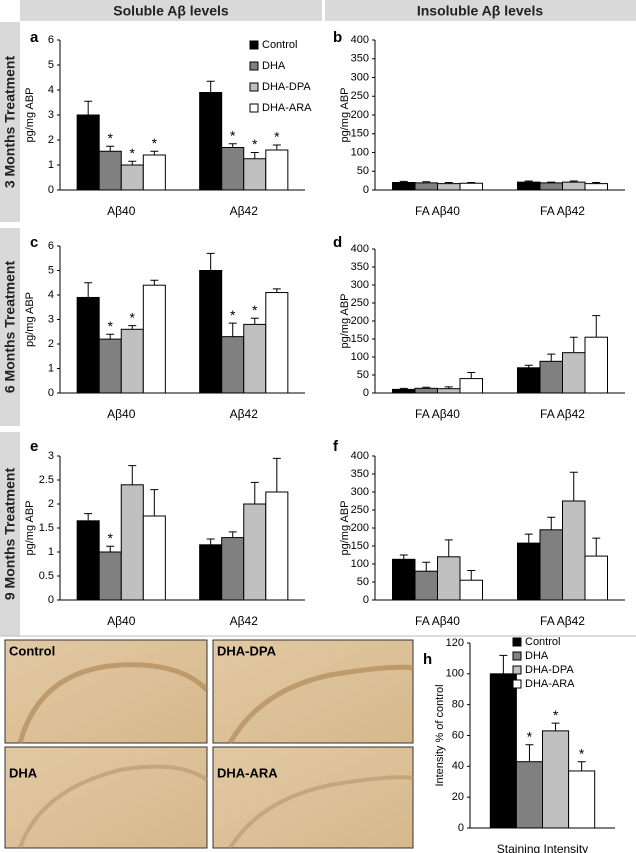 This screenshot has height=853, width=636. What do you see at coordinates (10, 534) in the screenshot?
I see `row-band` at bounding box center [10, 534].